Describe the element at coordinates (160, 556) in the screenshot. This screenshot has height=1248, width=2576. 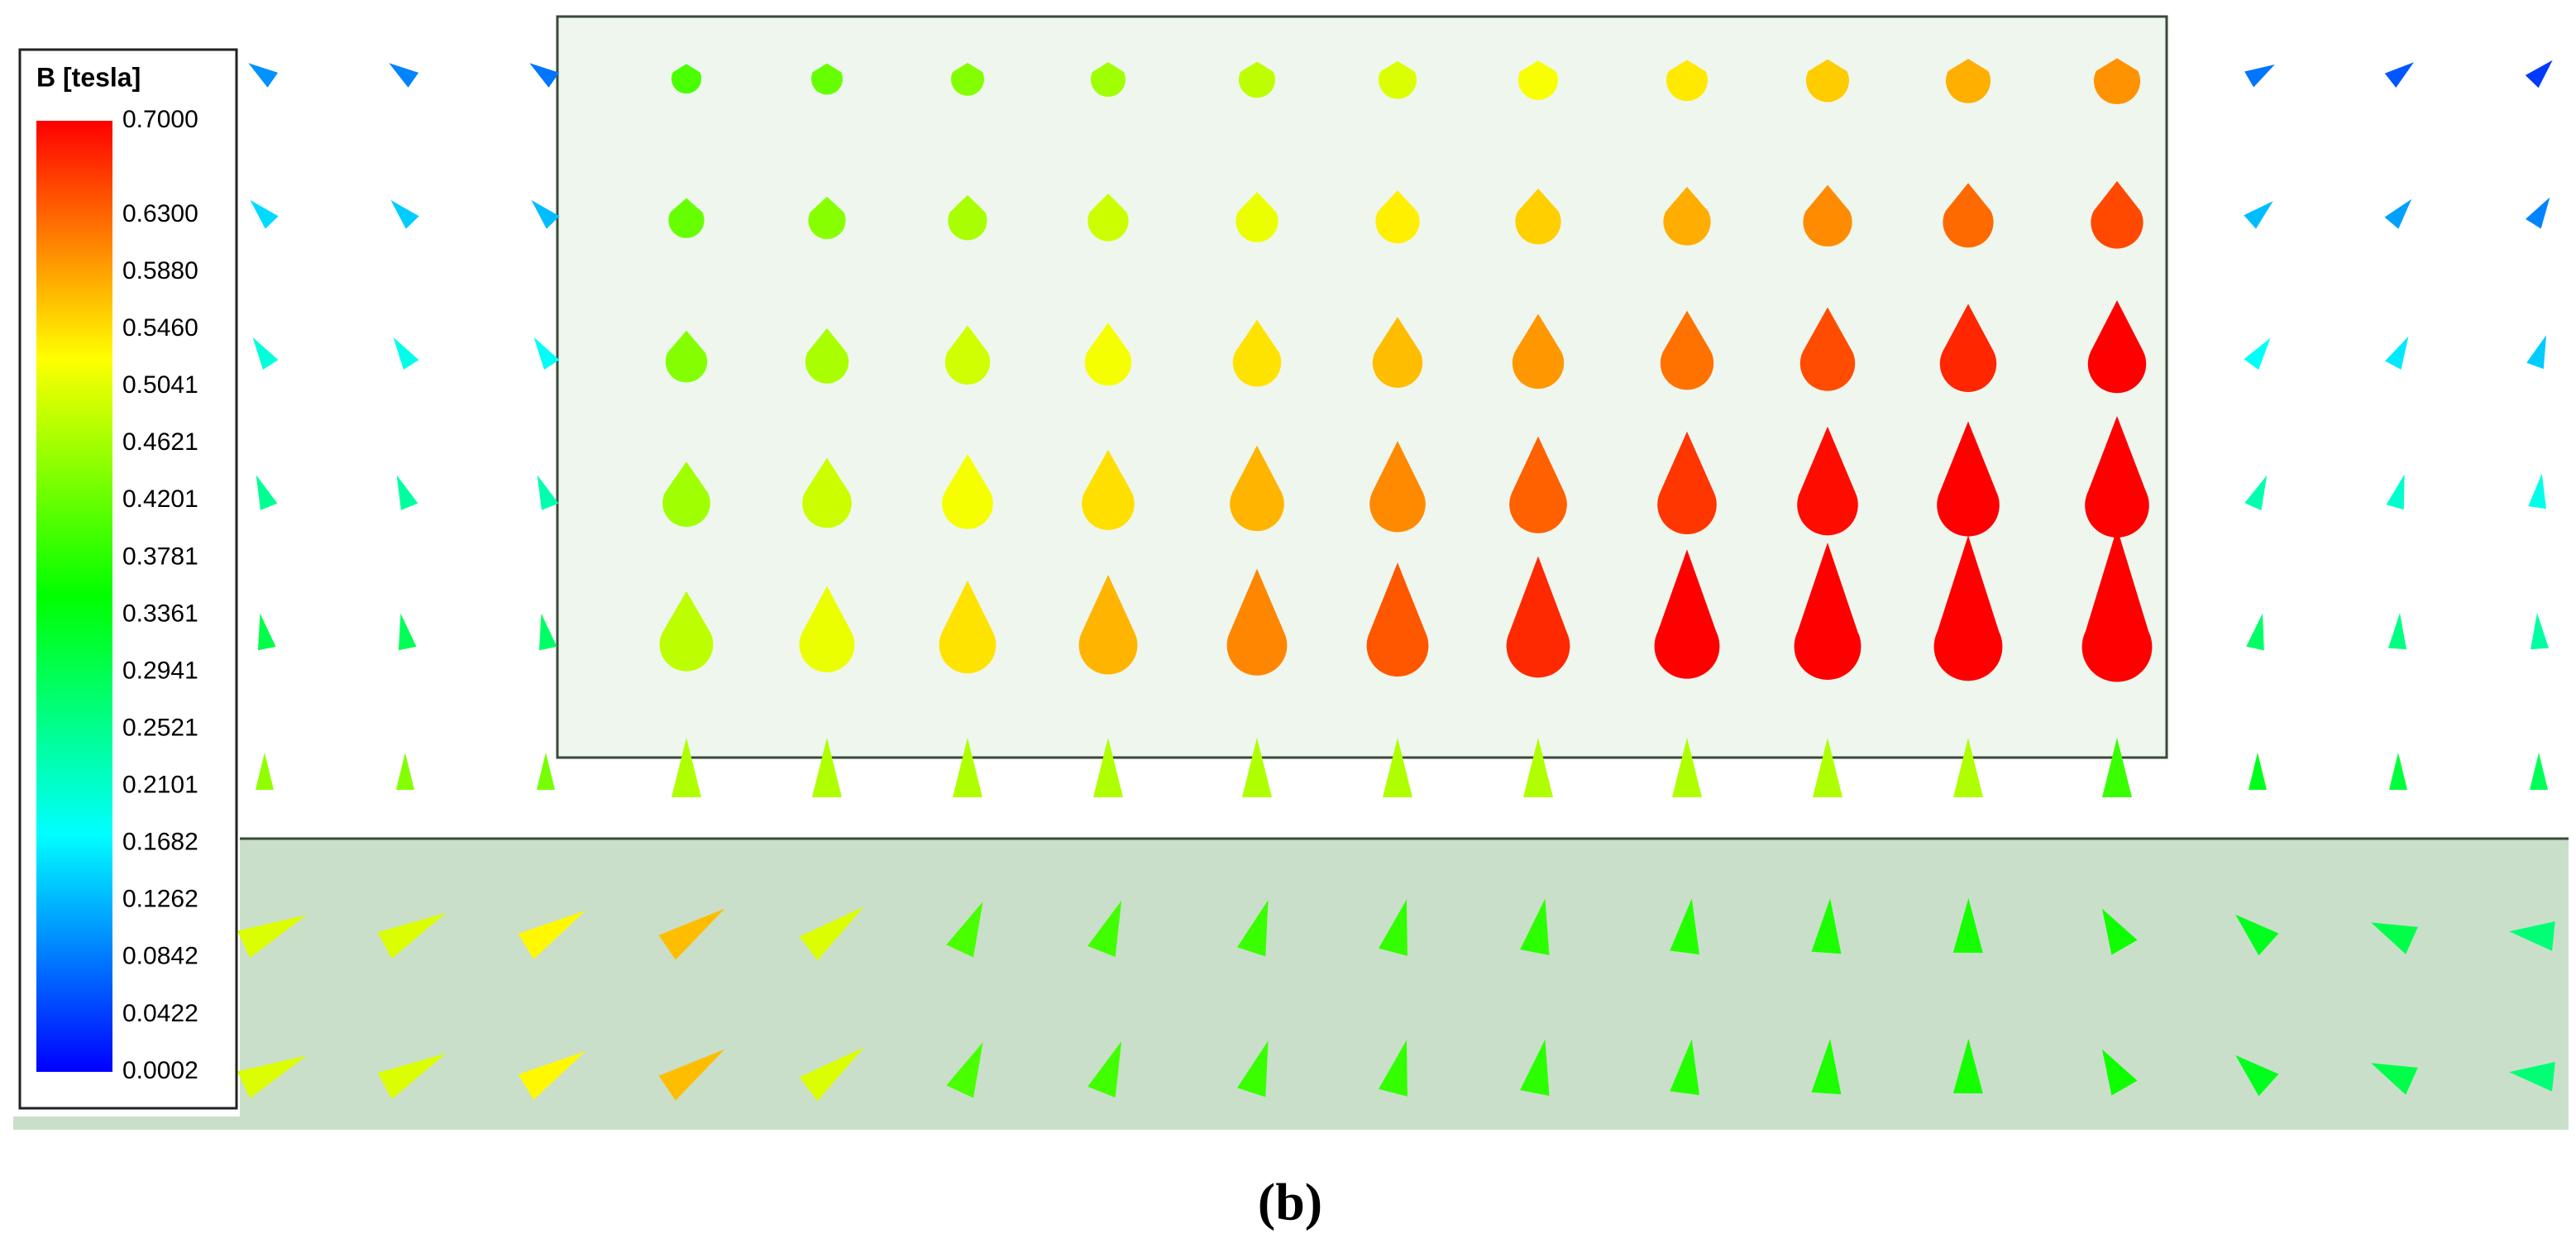
I see `legend-label: 0.3781` at that location.